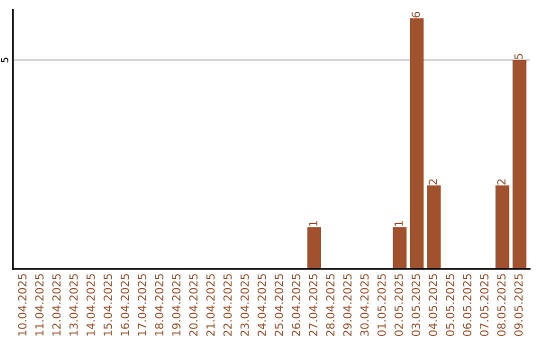 The image size is (540, 340). Describe the element at coordinates (398, 305) in the screenshot. I see `x-tick-label: 02.05.2025` at that location.